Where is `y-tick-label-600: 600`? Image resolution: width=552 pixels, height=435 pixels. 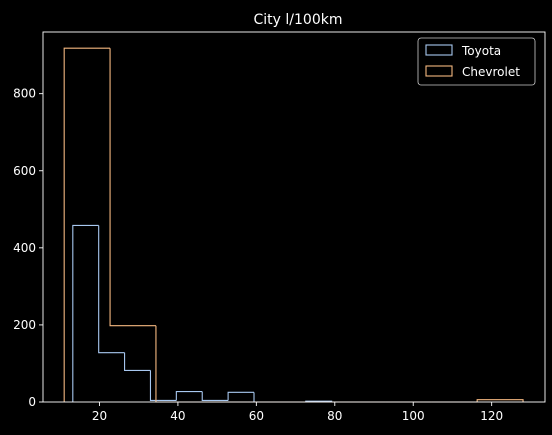 y-tick-label-600: 600 is located at coordinates (24, 171).